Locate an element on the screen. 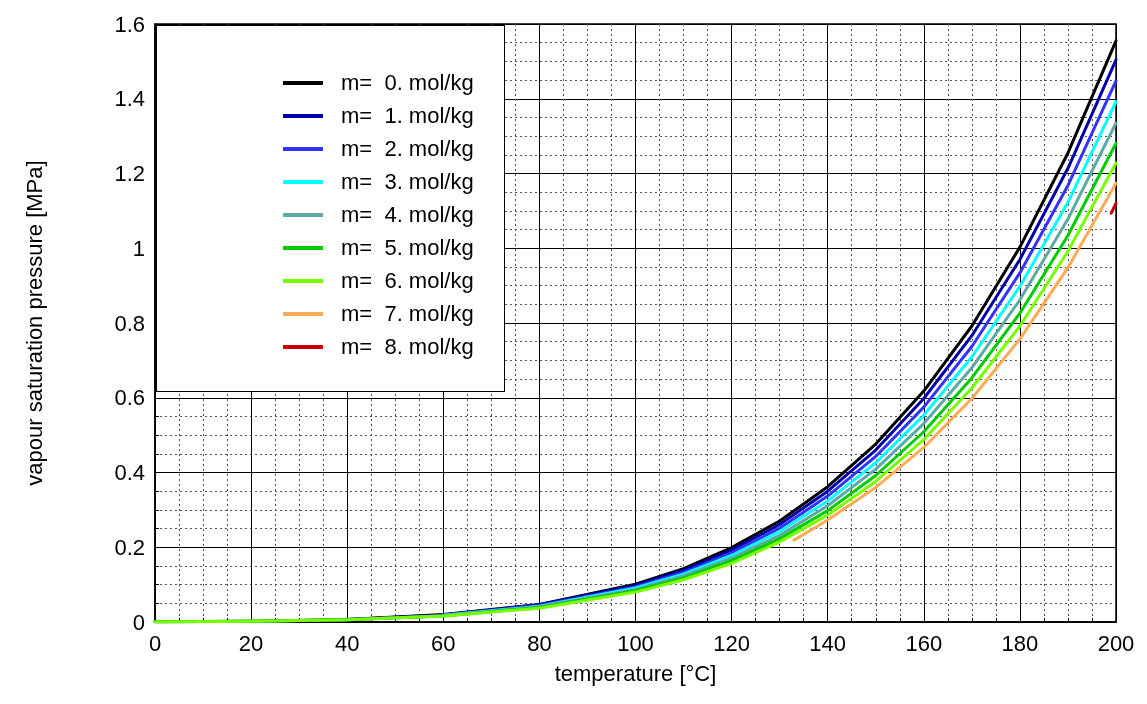 The height and width of the screenshot is (704, 1147). x-tick-label: 120 is located at coordinates (731, 643).